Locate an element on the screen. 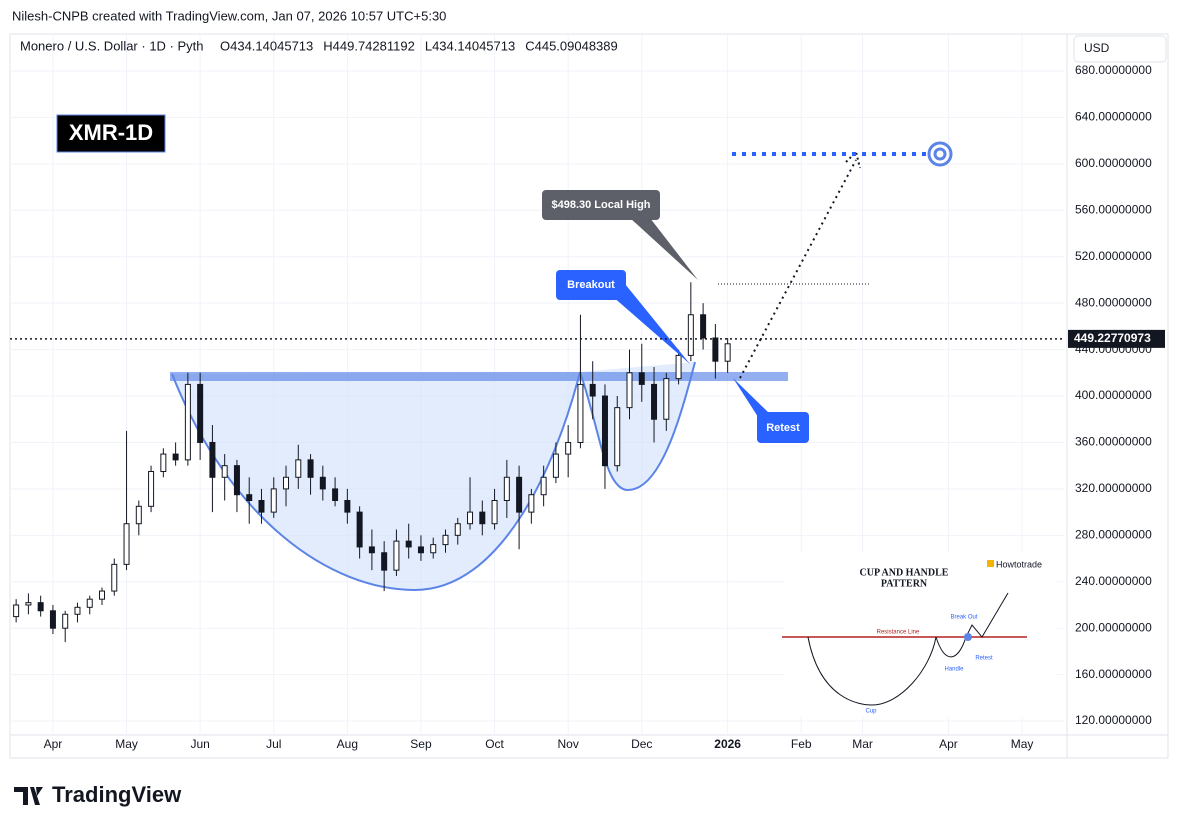 This screenshot has height=828, width=1181. y-tick-label: 200.00000000 is located at coordinates (1113, 627).